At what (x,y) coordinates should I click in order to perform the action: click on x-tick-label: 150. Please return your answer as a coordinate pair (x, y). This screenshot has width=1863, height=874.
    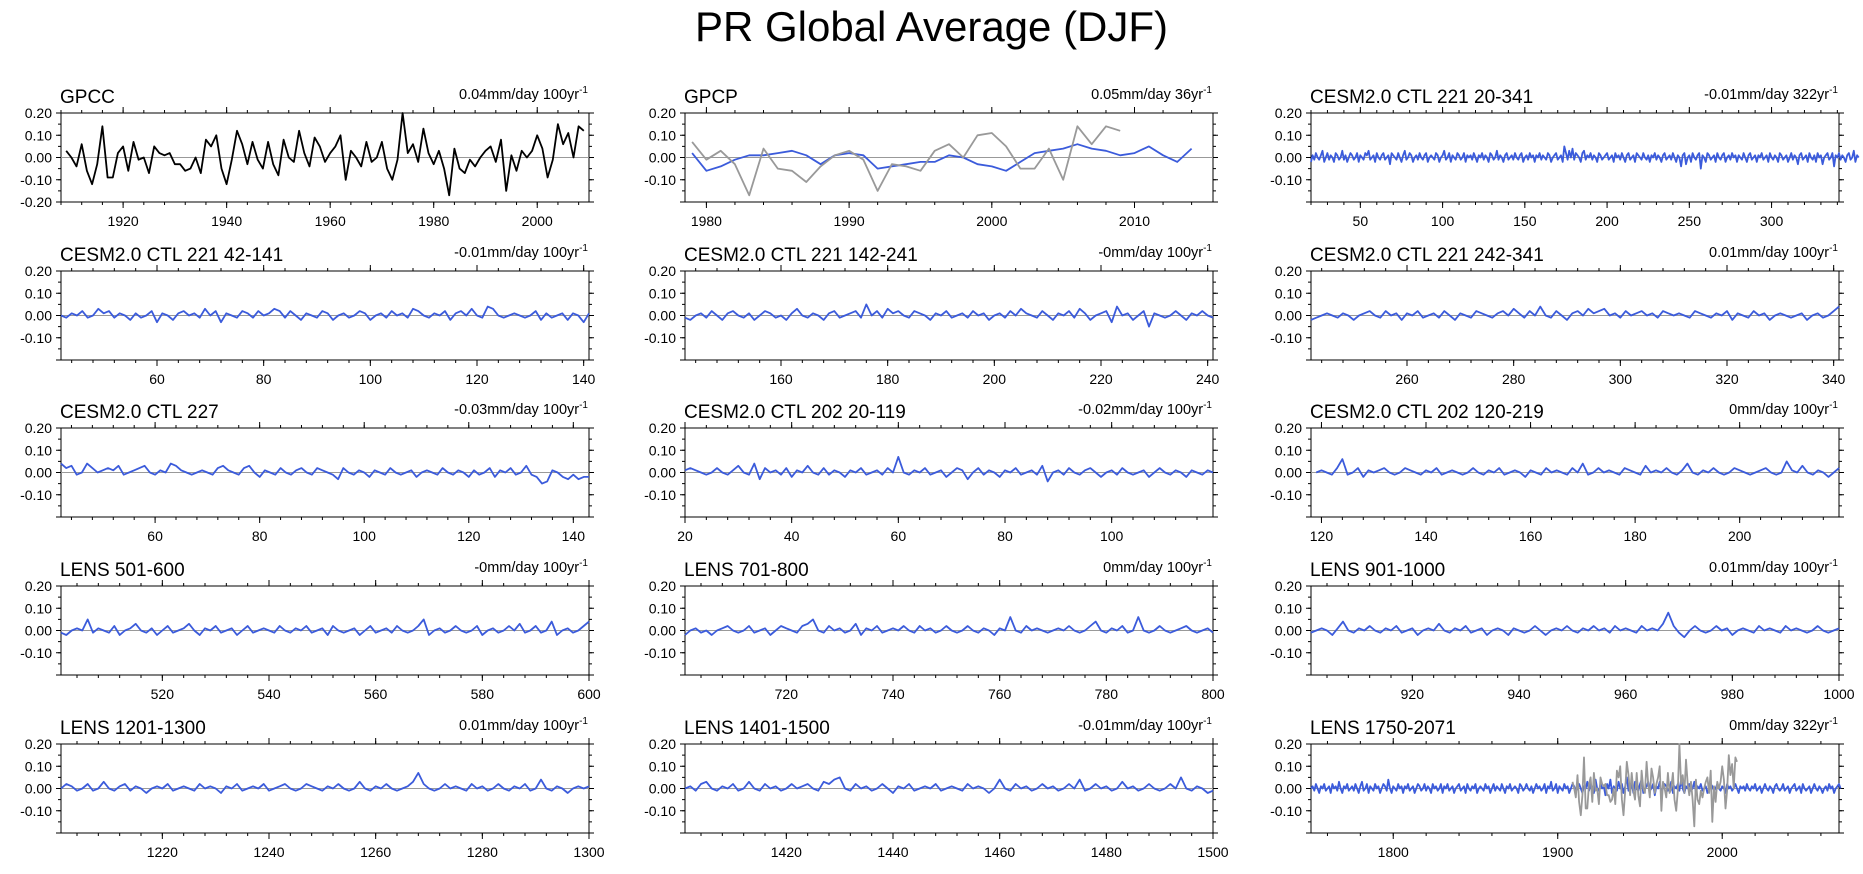
    Looking at the image, I should click on (1525, 221).